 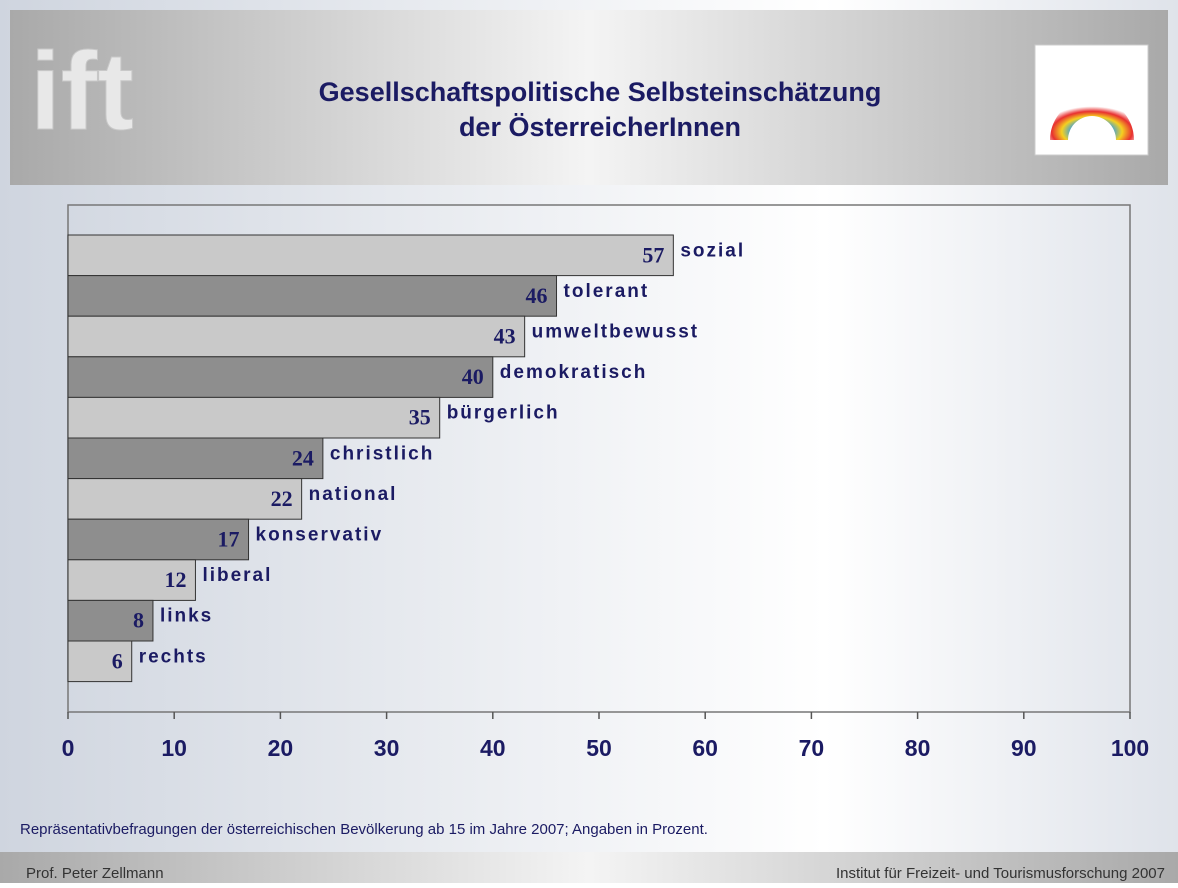 What do you see at coordinates (281, 748) in the screenshot?
I see `x-tick-label: 20` at bounding box center [281, 748].